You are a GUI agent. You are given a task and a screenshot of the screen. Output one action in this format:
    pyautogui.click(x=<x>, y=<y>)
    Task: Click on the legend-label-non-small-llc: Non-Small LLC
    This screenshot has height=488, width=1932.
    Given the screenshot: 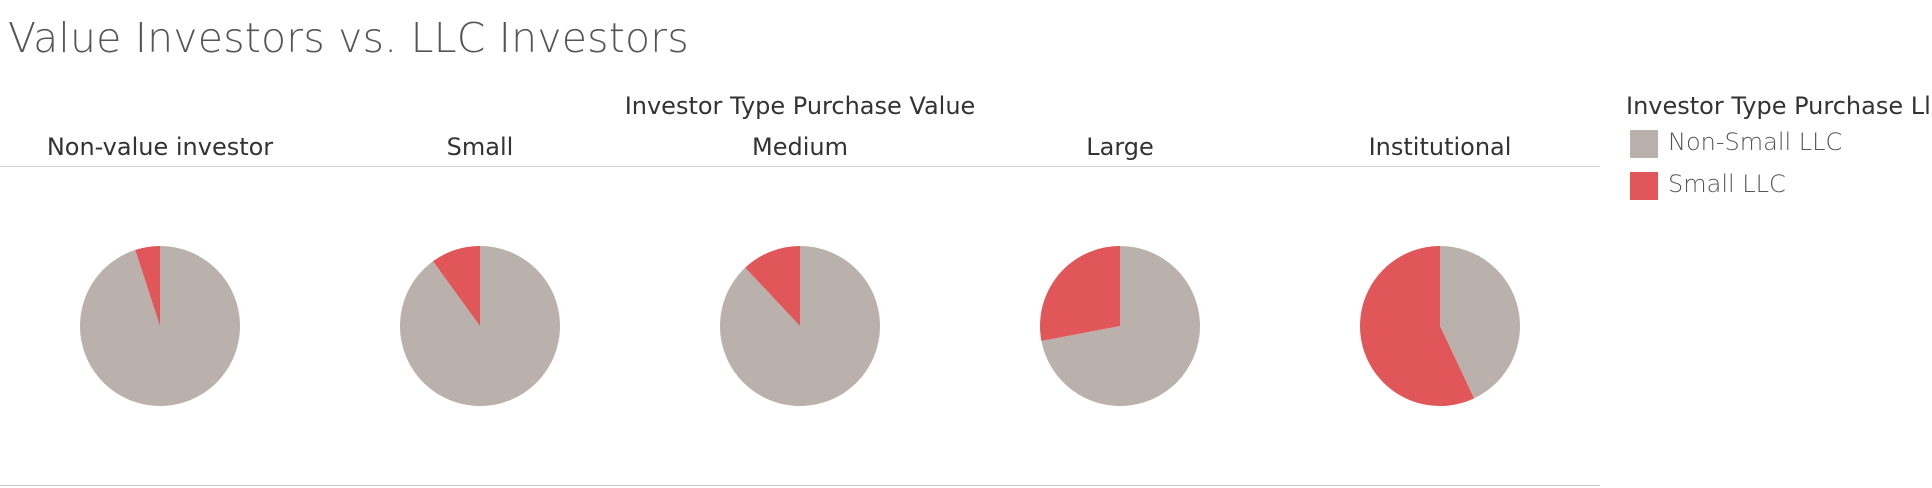 What is the action you would take?
    pyautogui.click(x=1755, y=142)
    